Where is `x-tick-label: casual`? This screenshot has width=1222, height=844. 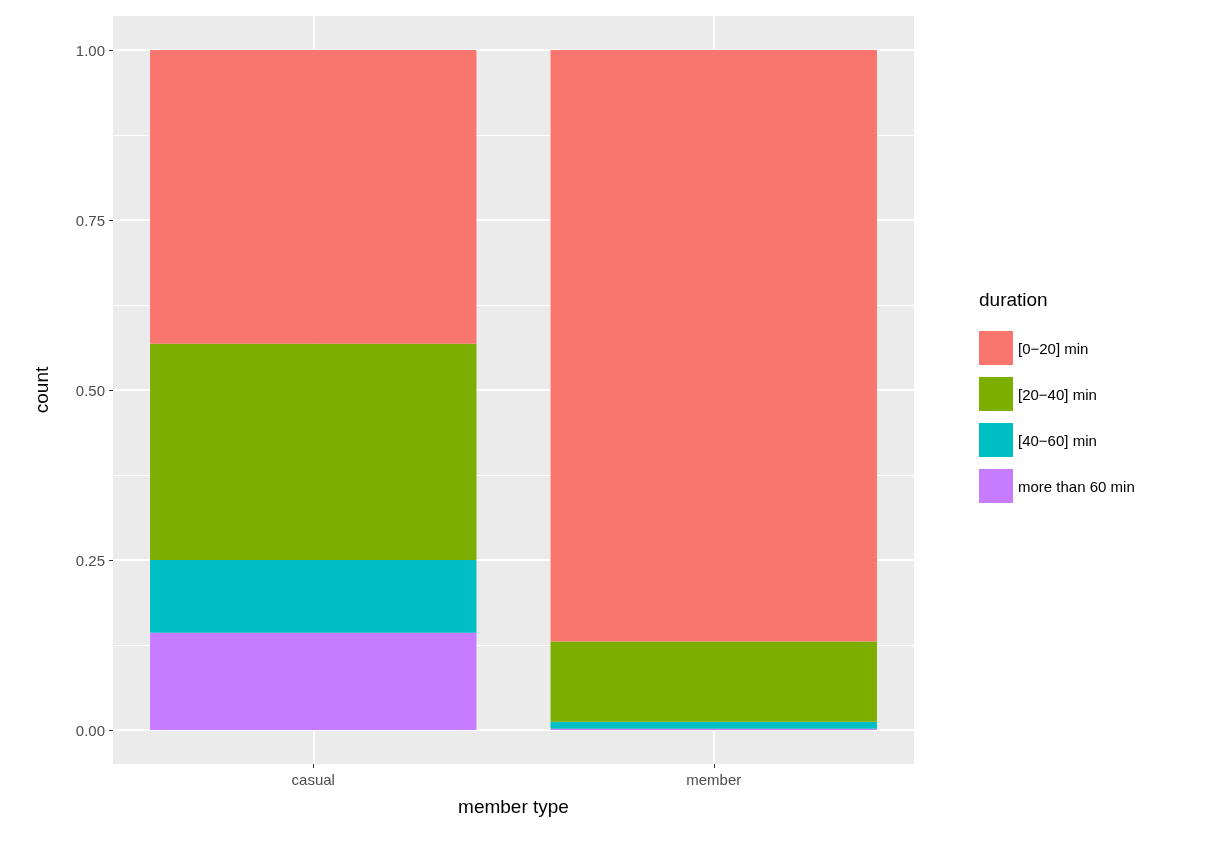
x-tick-label: casual is located at coordinates (313, 779).